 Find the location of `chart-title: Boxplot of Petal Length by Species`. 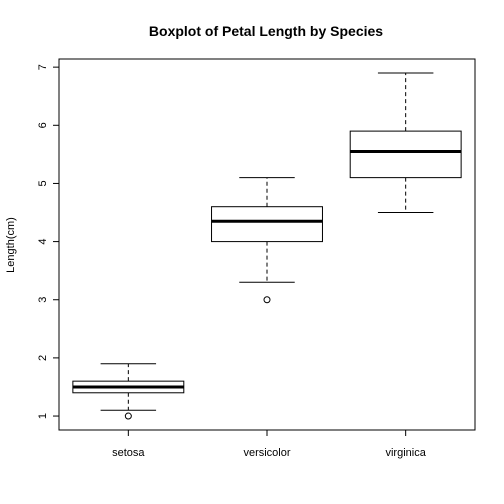

chart-title: Boxplot of Petal Length by Species is located at coordinates (266, 31).